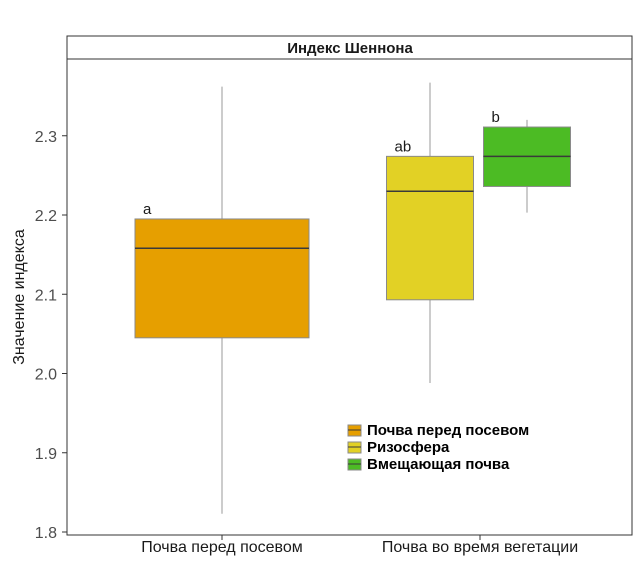  I want to click on legend-item: Почва перед посевом, so click(438, 430).